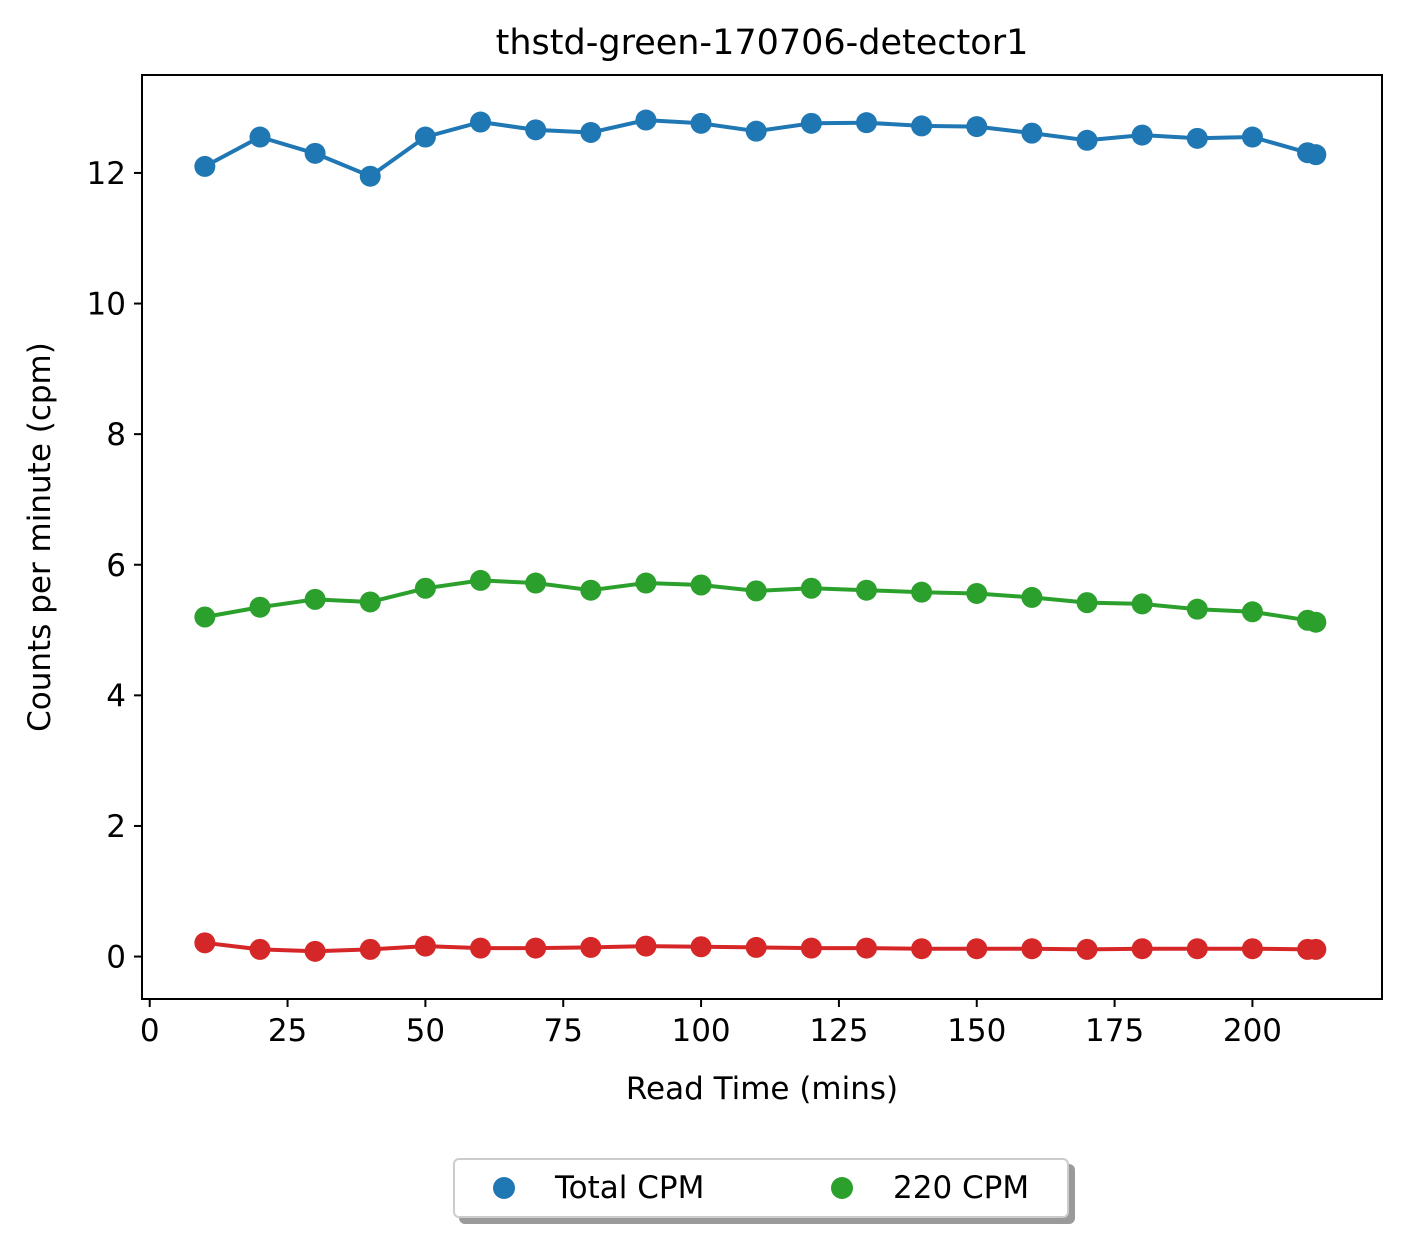 The image size is (1410, 1243). What do you see at coordinates (116, 435) in the screenshot?
I see `y-tick-label: 8` at bounding box center [116, 435].